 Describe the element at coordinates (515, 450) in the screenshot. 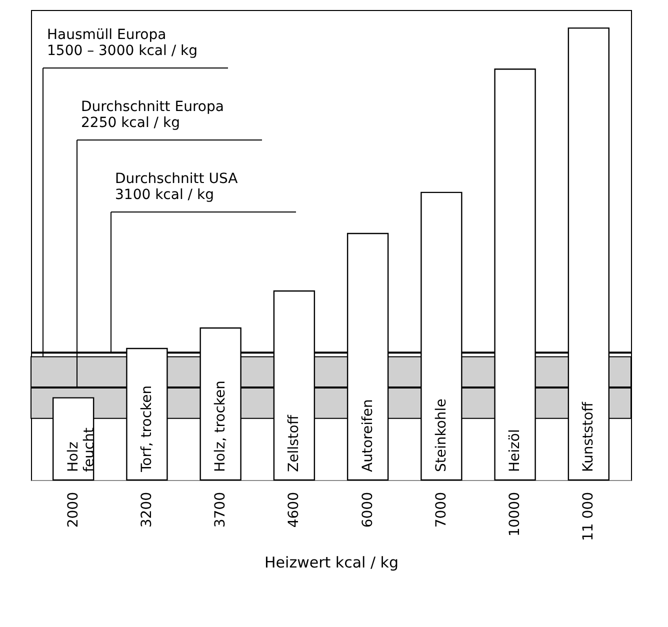

I see `x-tick-label: Heizöl` at that location.